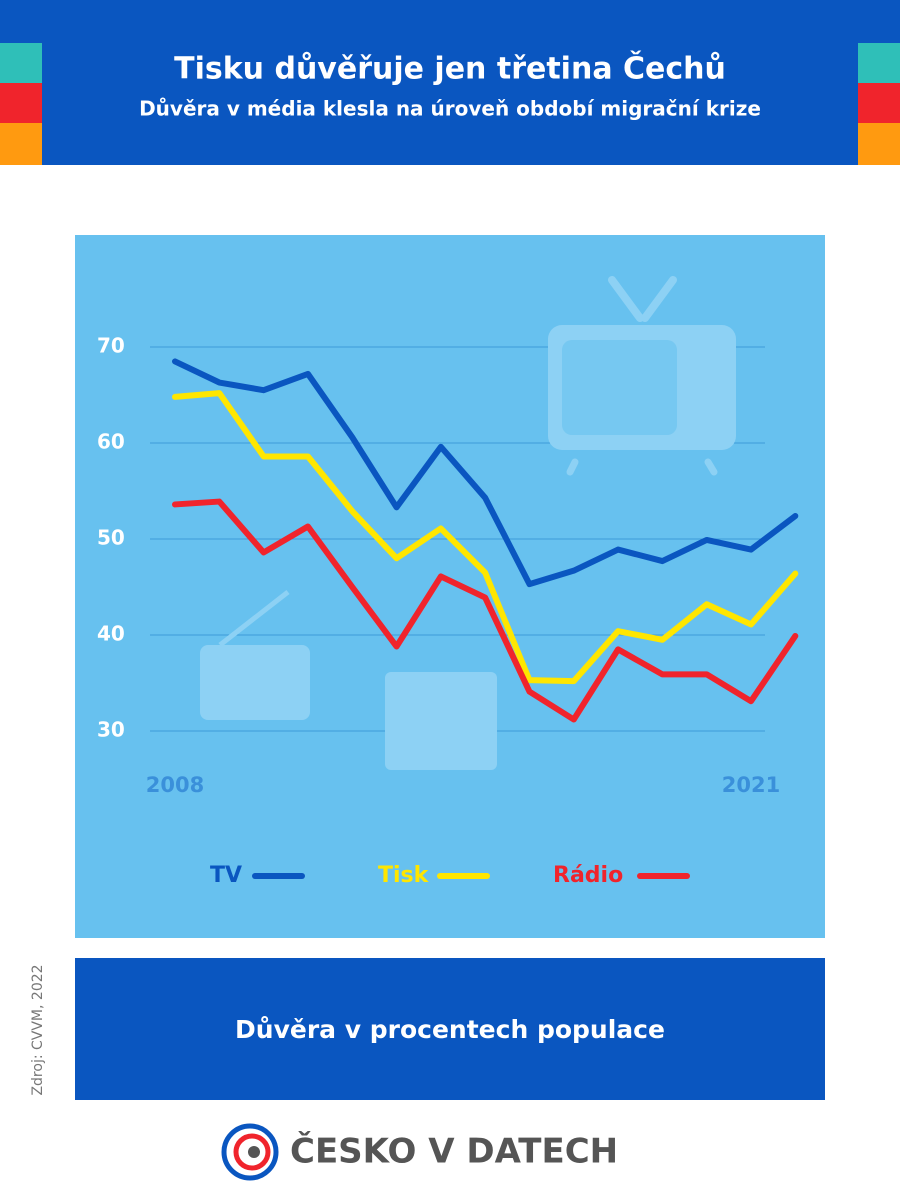 The width and height of the screenshot is (900, 1200). I want to click on y-label: Důvěra v procentech populace, so click(450, 1029).